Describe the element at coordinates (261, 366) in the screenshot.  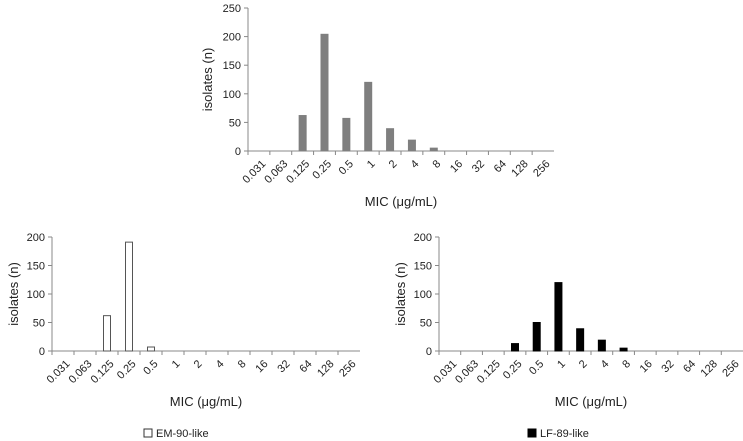
I see `em90-xtick-label-9: 16` at that location.